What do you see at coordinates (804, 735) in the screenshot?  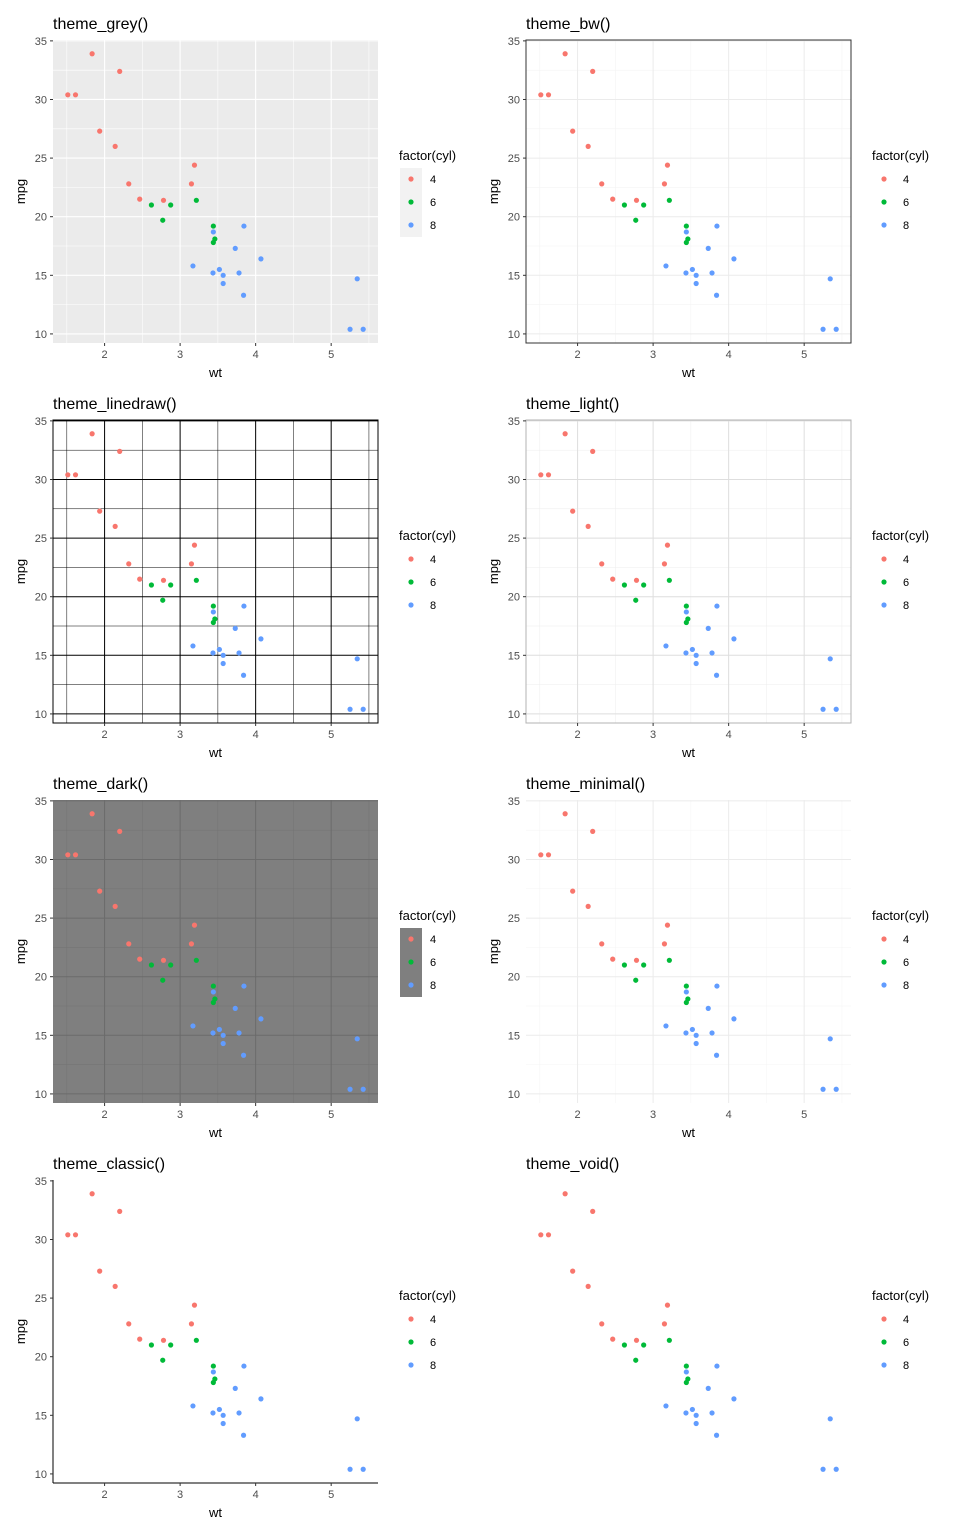 I see `x-tick-label: 5` at bounding box center [804, 735].